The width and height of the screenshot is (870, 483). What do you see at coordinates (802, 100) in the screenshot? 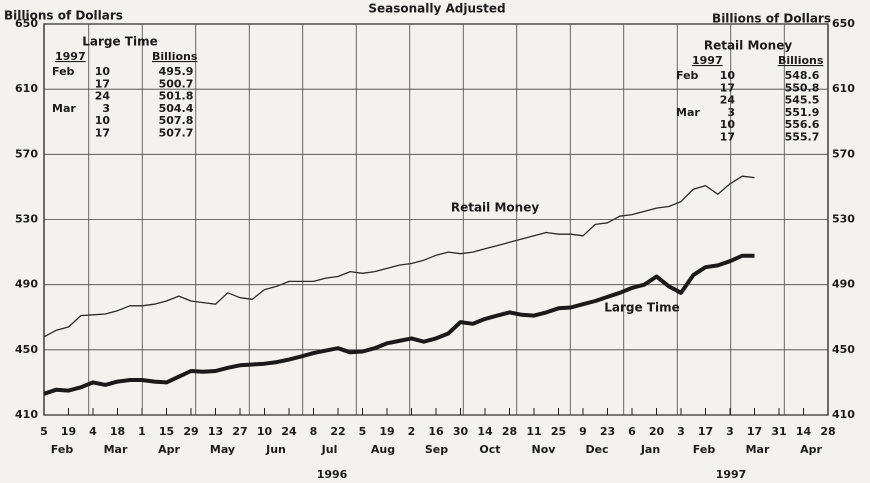
I see `inset-value: 545.5` at bounding box center [802, 100].